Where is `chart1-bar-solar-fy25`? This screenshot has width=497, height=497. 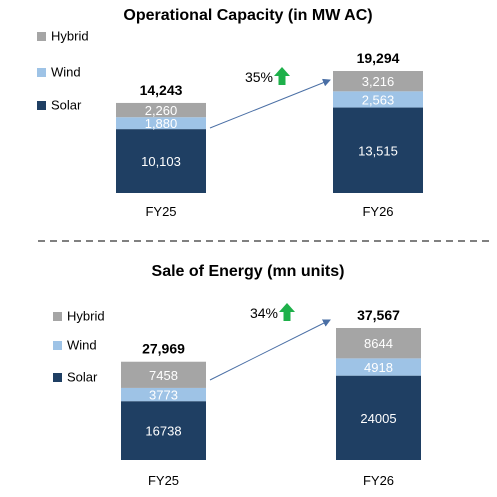
chart1-bar-solar-fy25 is located at coordinates (161, 161).